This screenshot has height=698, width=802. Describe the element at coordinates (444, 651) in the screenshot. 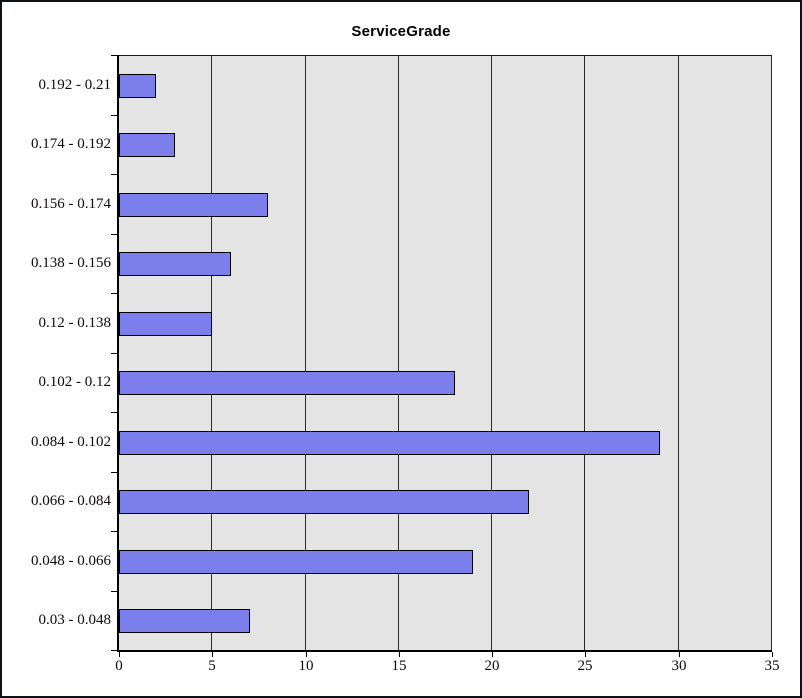

I see `x-axis-line` at that location.